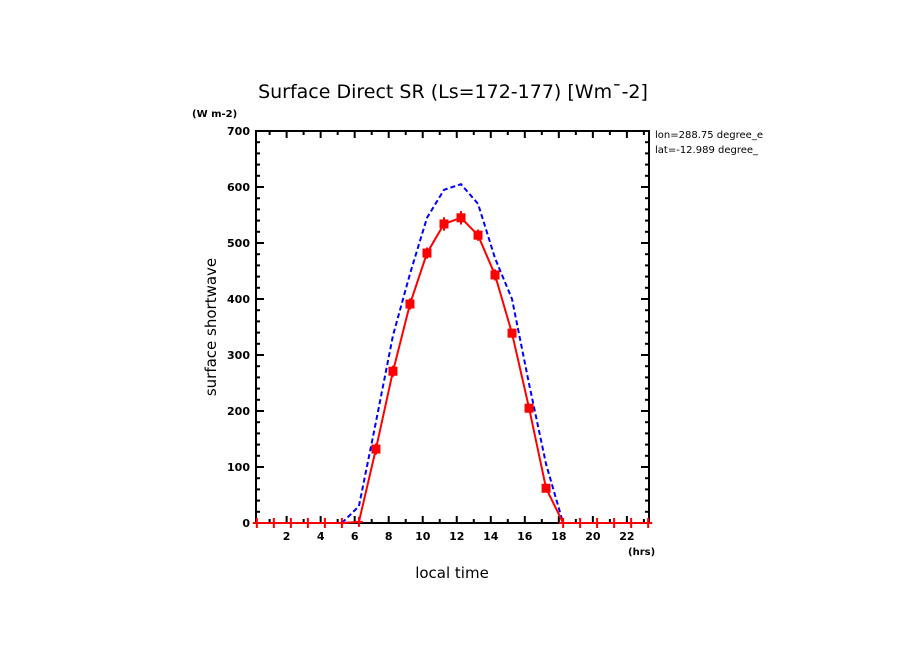 Image resolution: width=904 pixels, height=654 pixels. I want to click on annotation-lon: lon=288.75 degree_e, so click(709, 135).